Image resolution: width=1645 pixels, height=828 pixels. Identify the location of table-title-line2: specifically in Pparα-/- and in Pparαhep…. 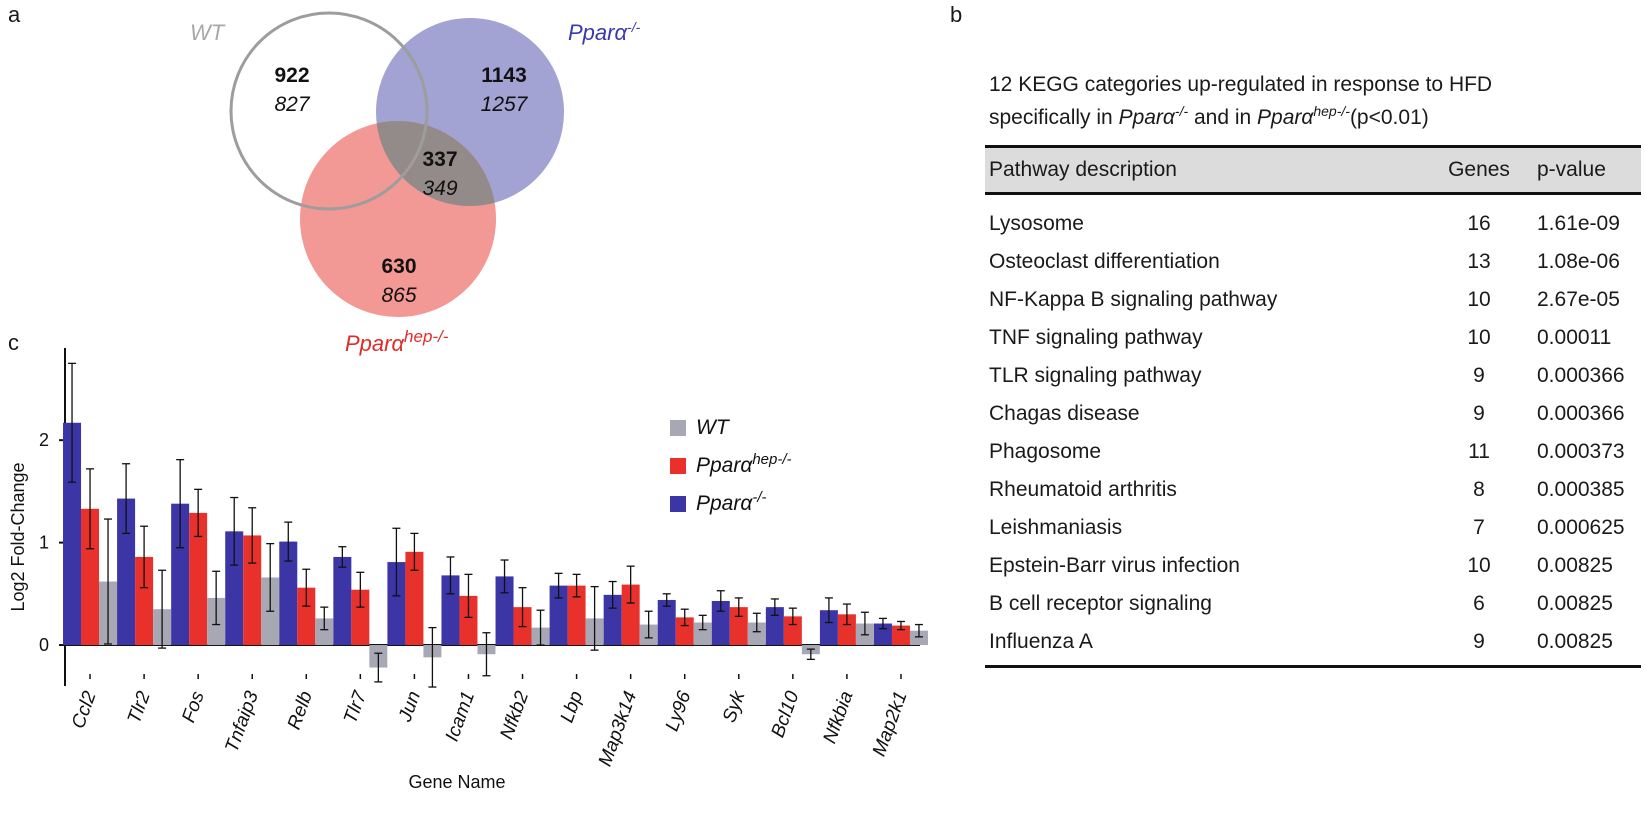
(1209, 116).